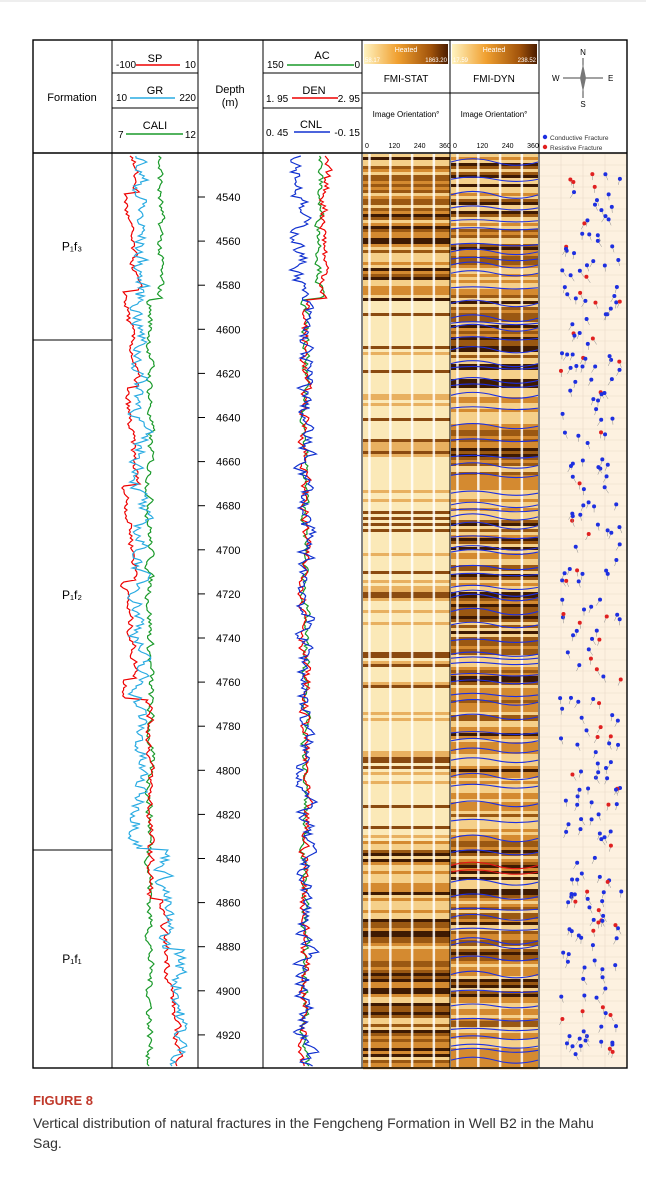 This screenshot has width=646, height=1184. Describe the element at coordinates (71, 959) in the screenshot. I see `formation-label: P₁f₁` at that location.